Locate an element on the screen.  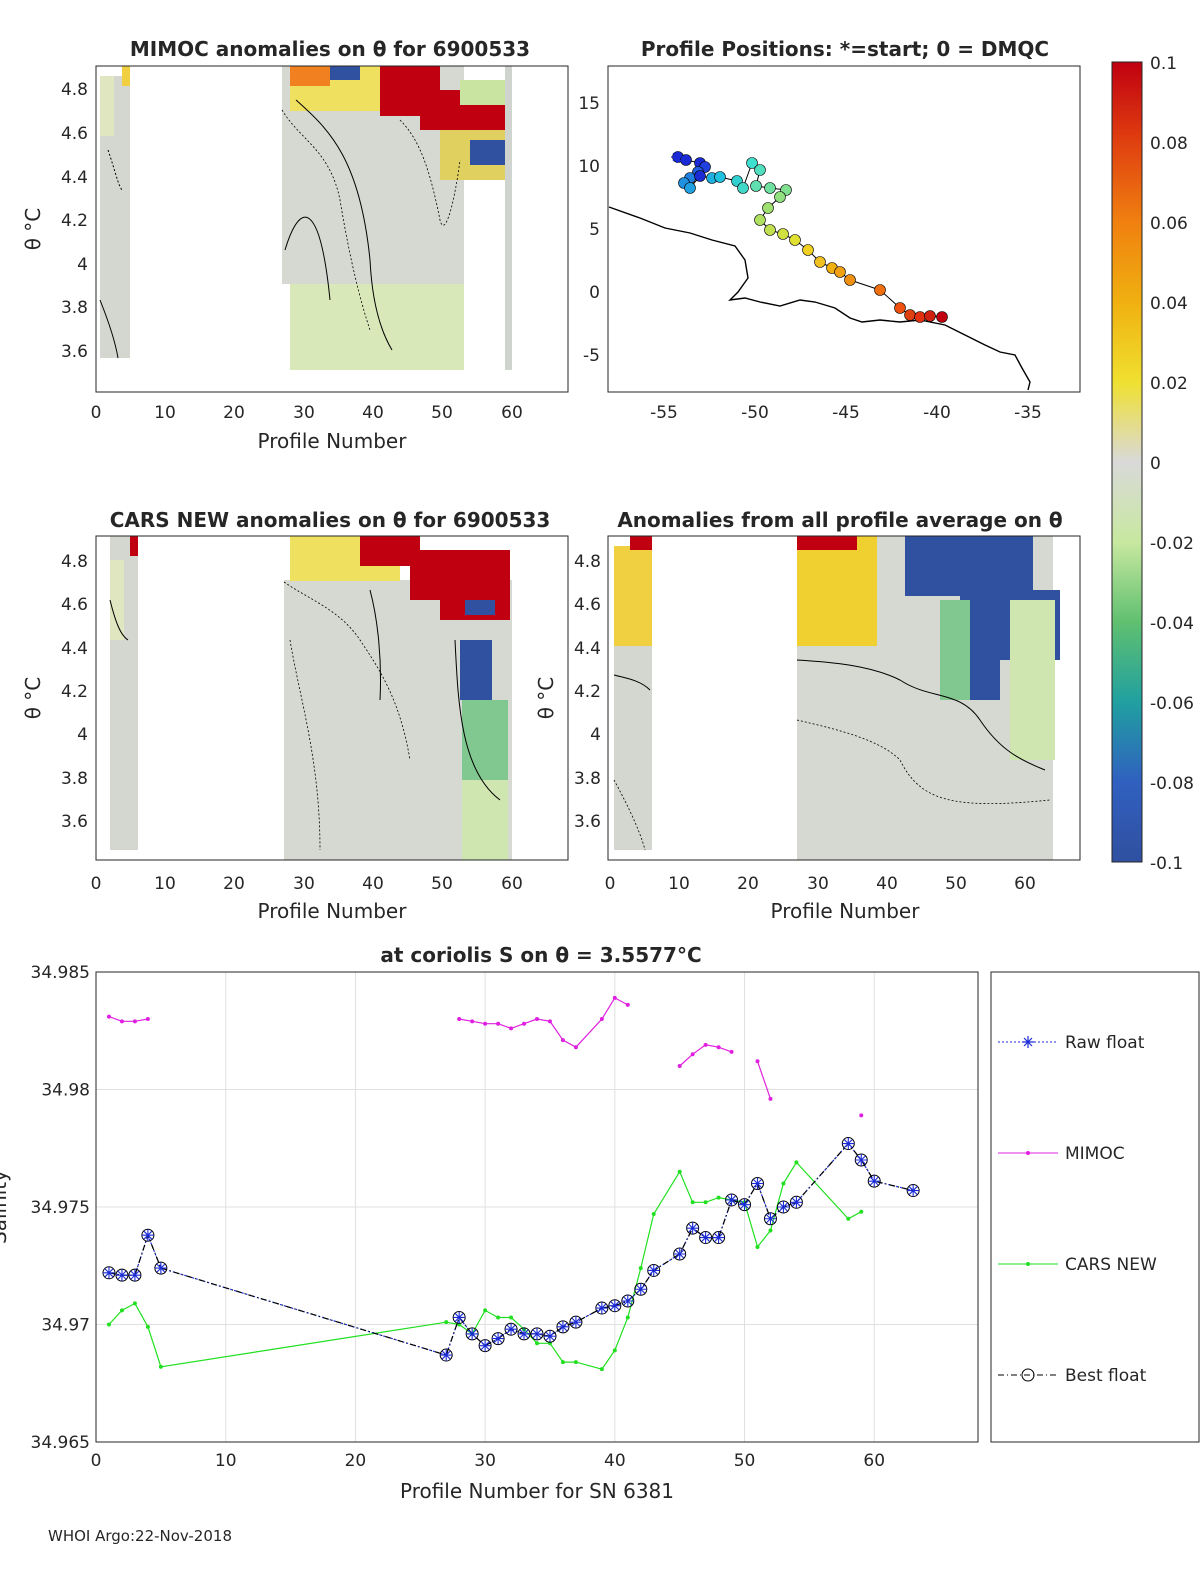
colorbar-tick: 0 is located at coordinates (1155, 464).